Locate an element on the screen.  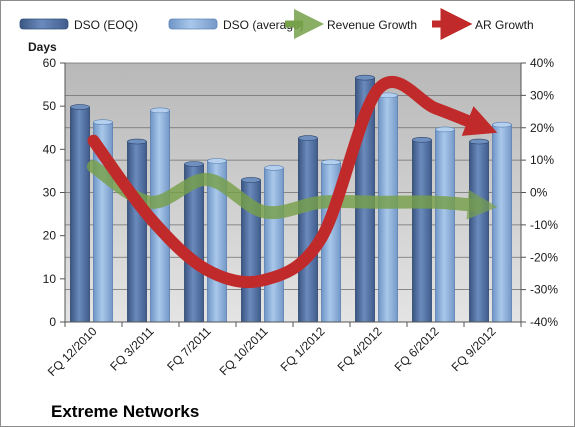
right-tick-label: -20% is located at coordinates (544, 257).